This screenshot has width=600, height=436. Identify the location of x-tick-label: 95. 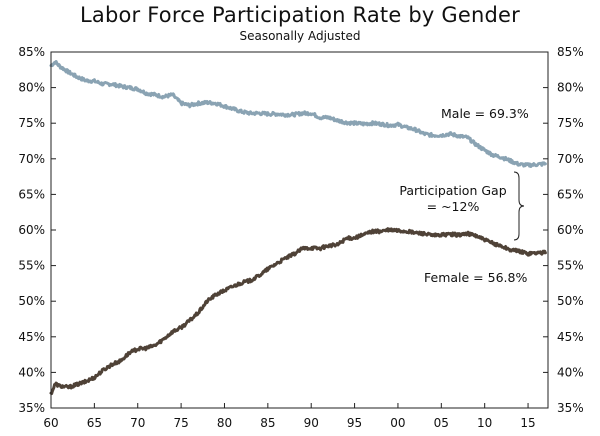
(354, 423).